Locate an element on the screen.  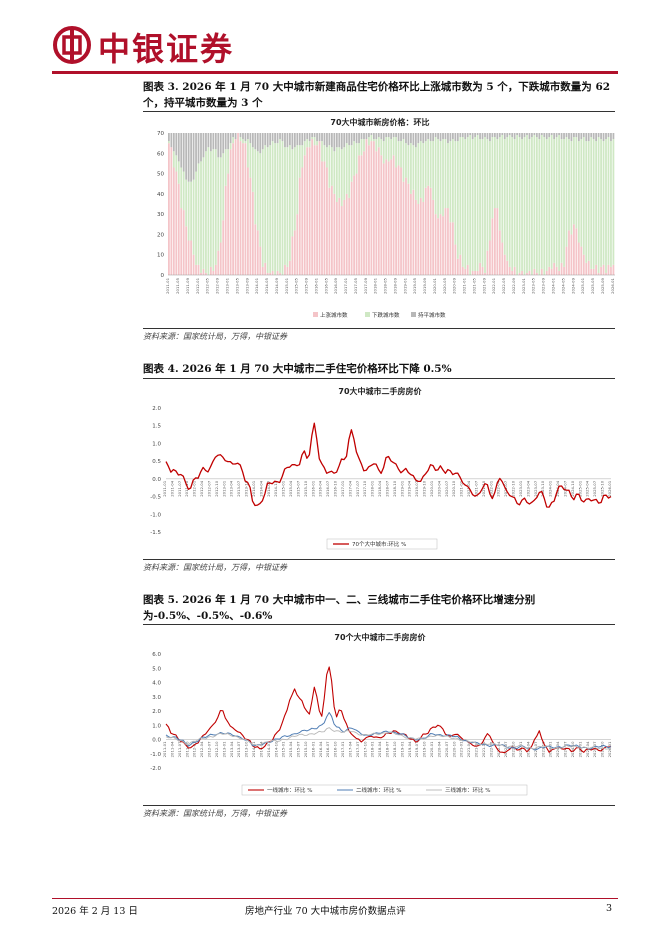
x-tick-label: 2020-09 is located at coordinates (454, 285).